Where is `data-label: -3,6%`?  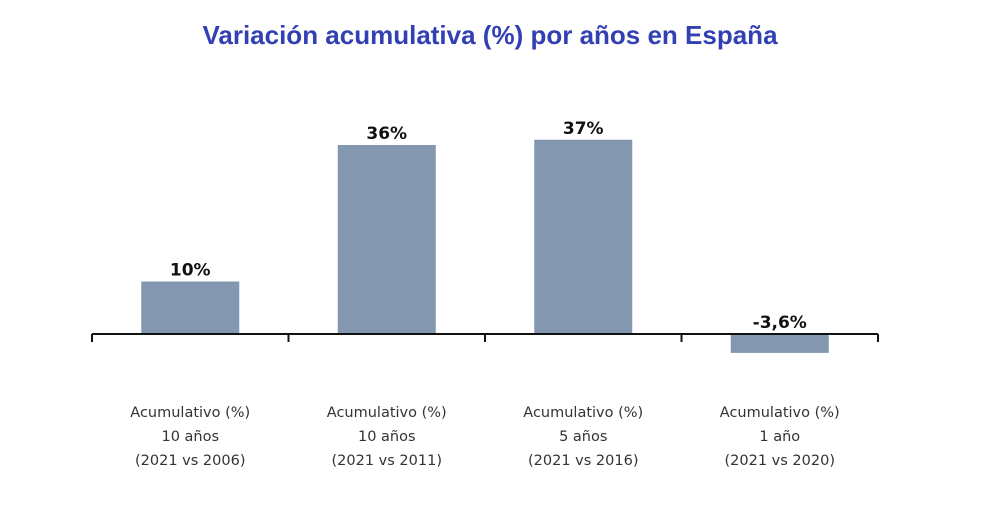 data-label: -3,6% is located at coordinates (780, 323).